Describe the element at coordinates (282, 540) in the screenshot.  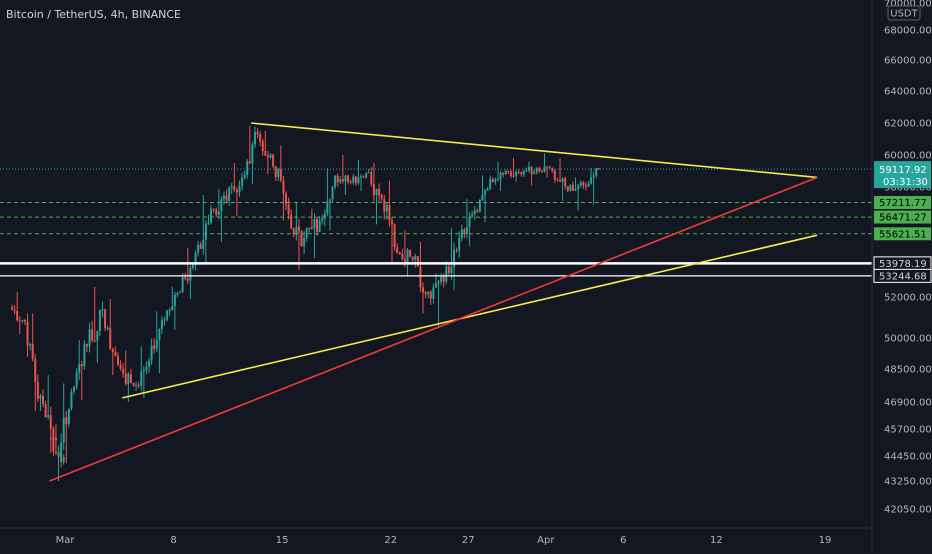
I see `time-tick-label: 15` at that location.